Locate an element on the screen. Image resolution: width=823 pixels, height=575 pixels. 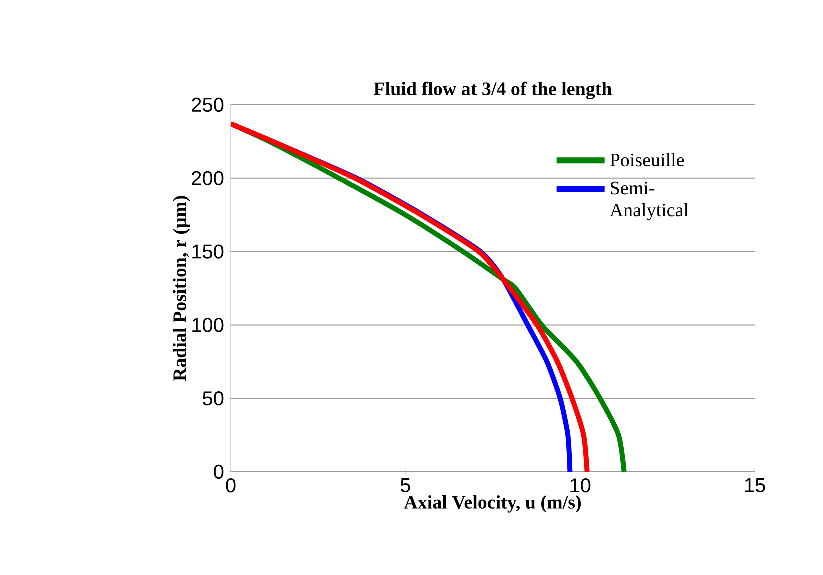
y-tick-label: 150 is located at coordinates (208, 251).